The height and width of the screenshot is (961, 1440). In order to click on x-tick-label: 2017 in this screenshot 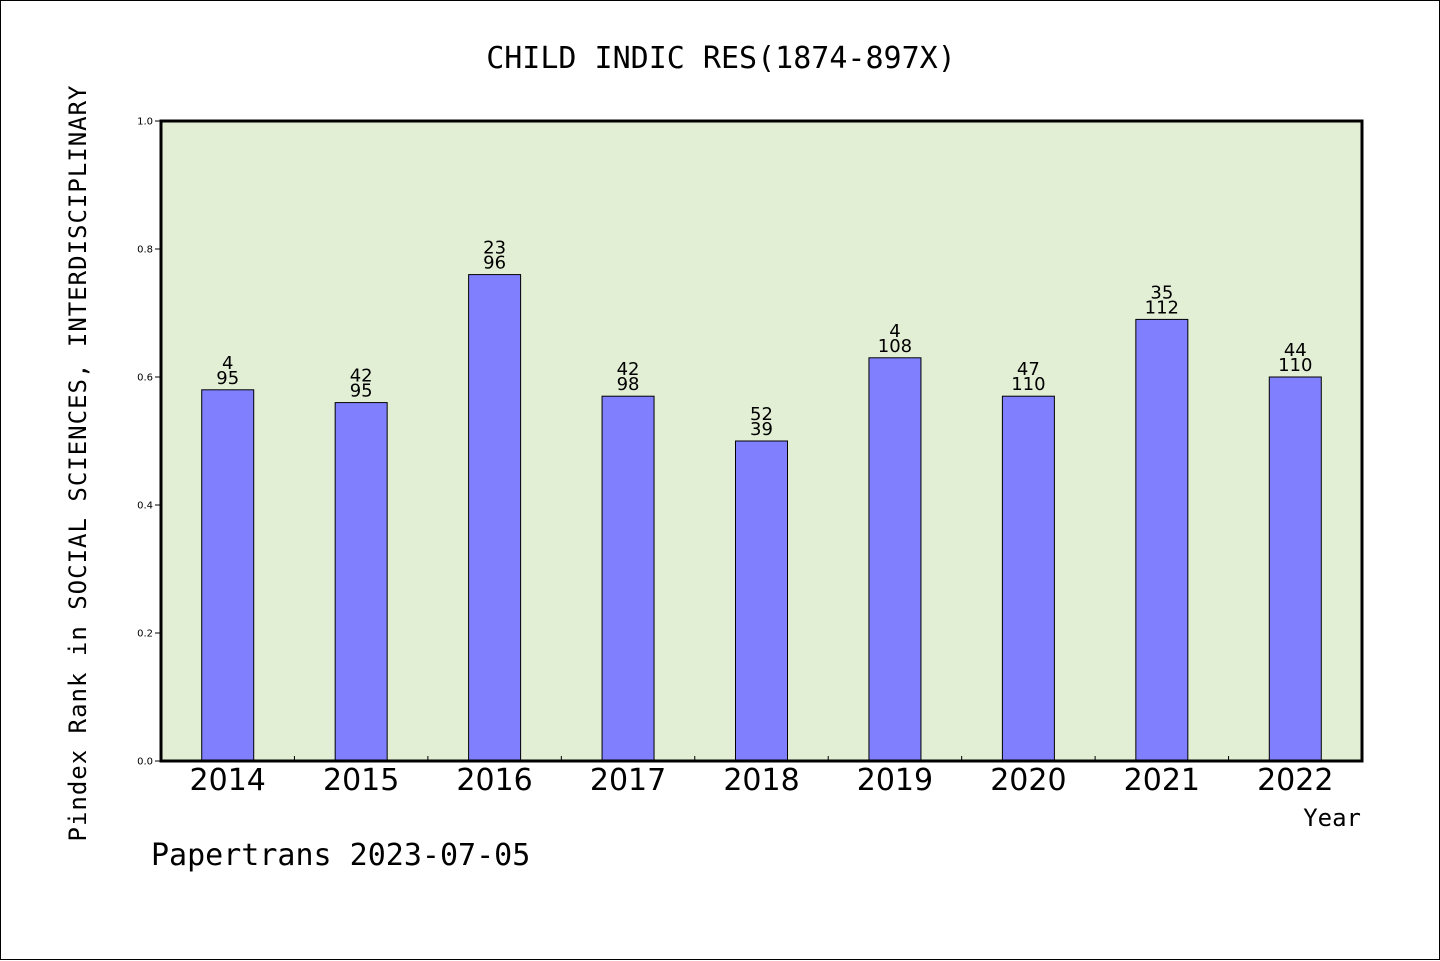, I will do `click(628, 780)`.